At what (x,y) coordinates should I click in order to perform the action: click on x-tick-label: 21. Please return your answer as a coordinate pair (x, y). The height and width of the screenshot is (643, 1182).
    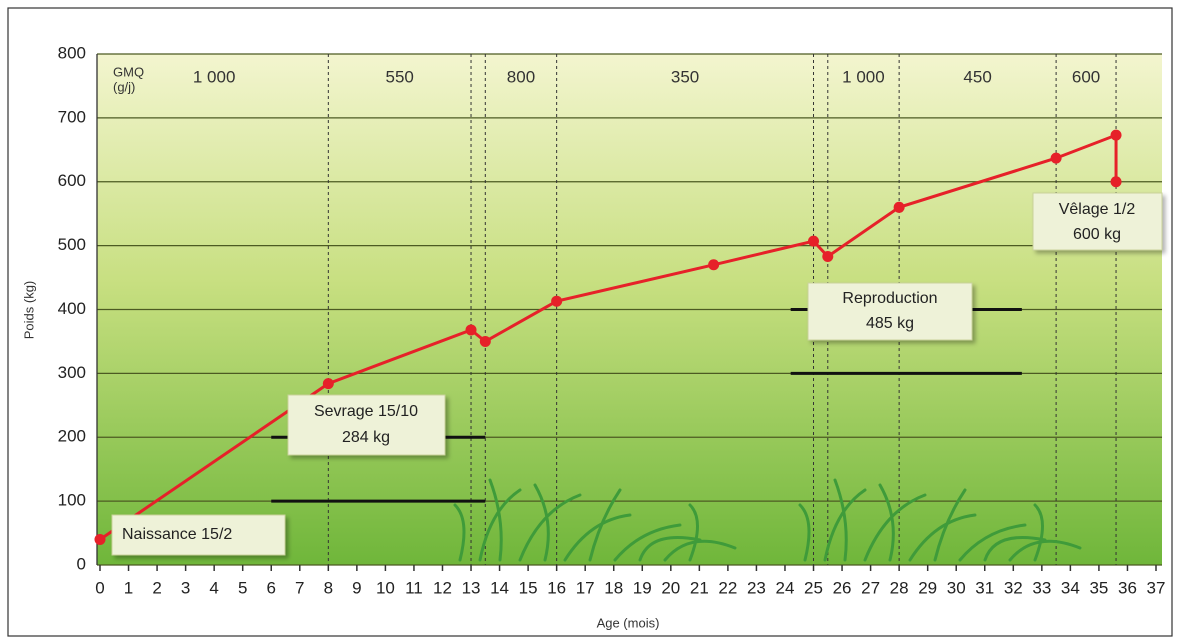
    Looking at the image, I should click on (699, 587).